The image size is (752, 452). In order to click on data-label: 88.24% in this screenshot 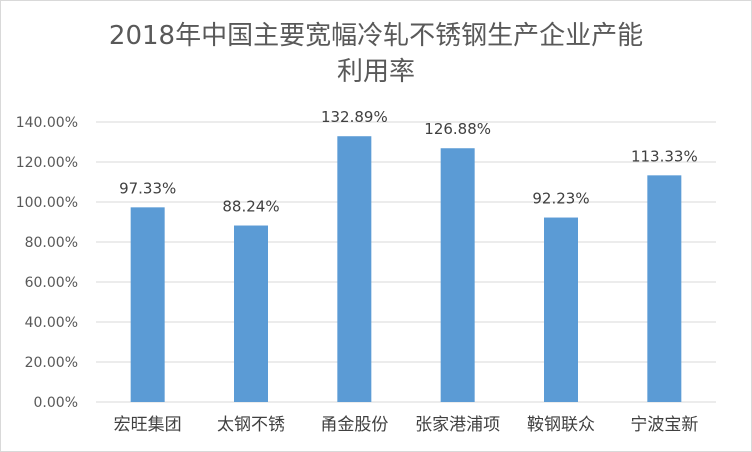, I will do `click(250, 207)`.